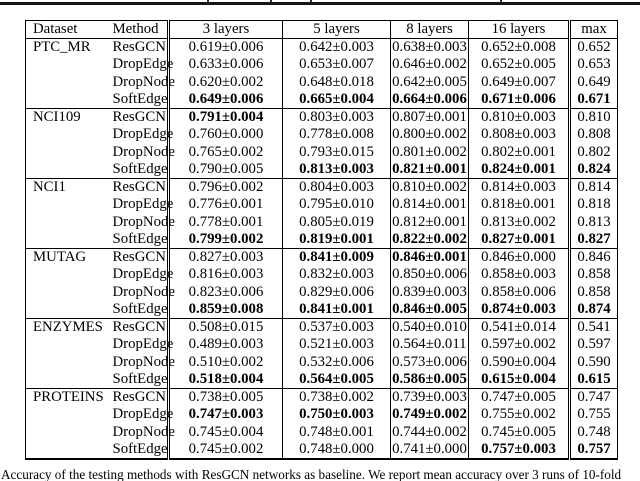 The height and width of the screenshot is (481, 640). I want to click on value-cell: 0.776±0.001, so click(225, 205).